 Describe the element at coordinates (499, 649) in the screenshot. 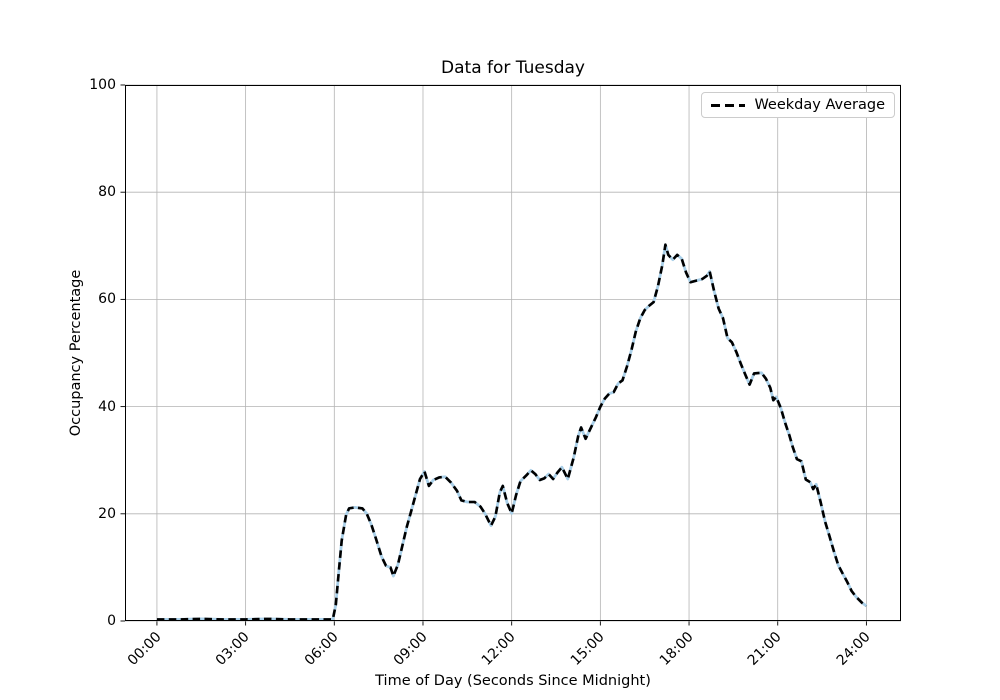

I see `x-tick-label: 12:00` at that location.